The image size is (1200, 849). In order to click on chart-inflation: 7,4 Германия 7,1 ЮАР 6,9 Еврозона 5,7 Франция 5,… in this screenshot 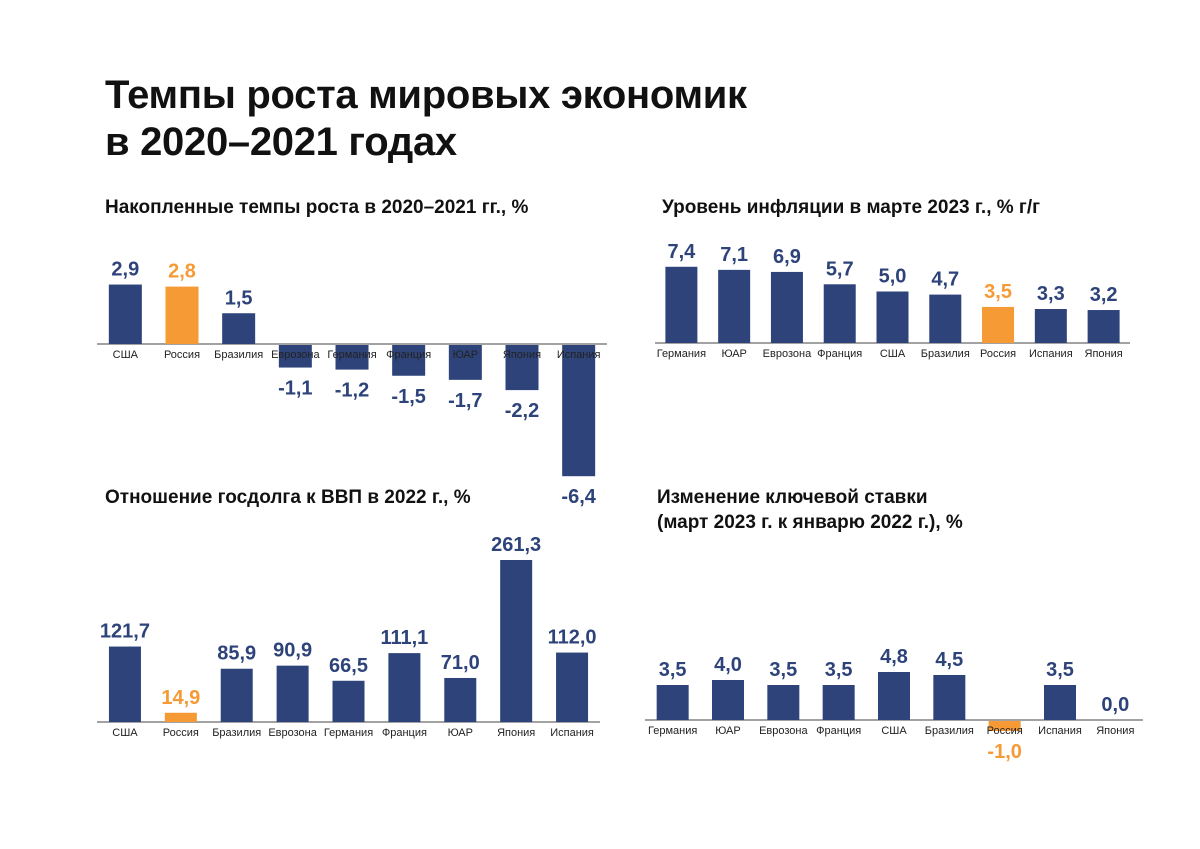, I will do `click(892, 300)`.